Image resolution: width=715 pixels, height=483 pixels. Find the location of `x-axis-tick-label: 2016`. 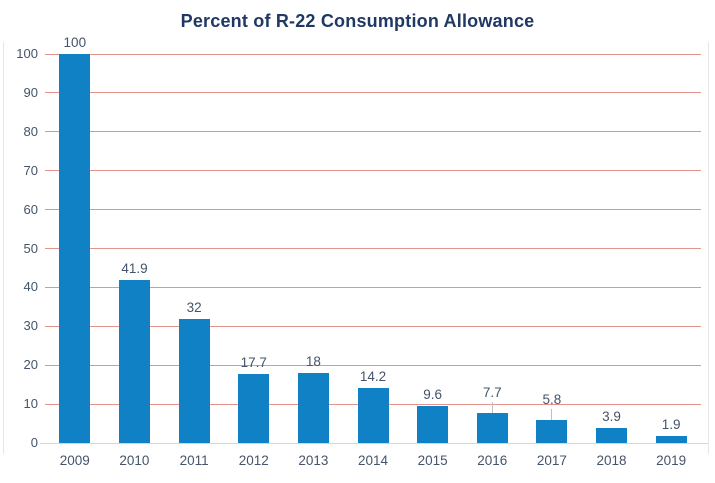

x-axis-tick-label: 2016 is located at coordinates (492, 460).